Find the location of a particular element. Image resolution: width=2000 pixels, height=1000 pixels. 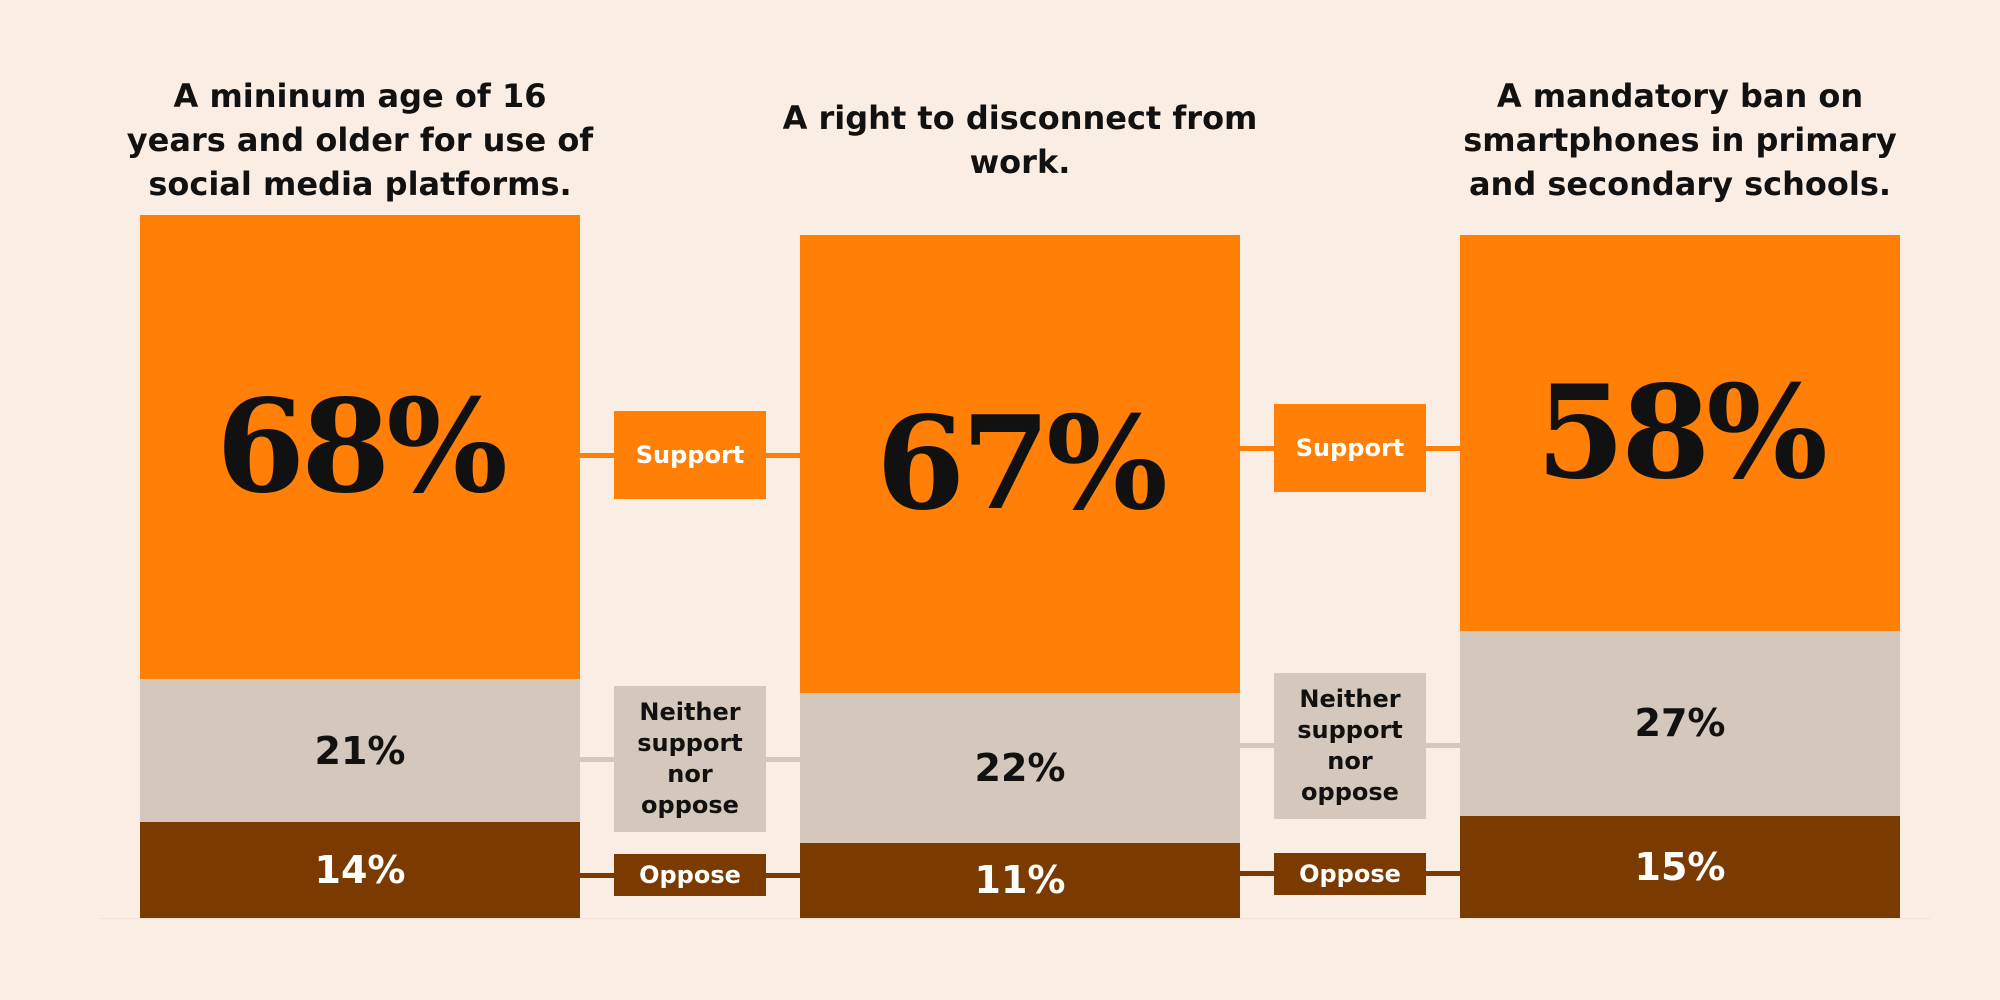

bar-1-support-label: 68% is located at coordinates (362, 446).